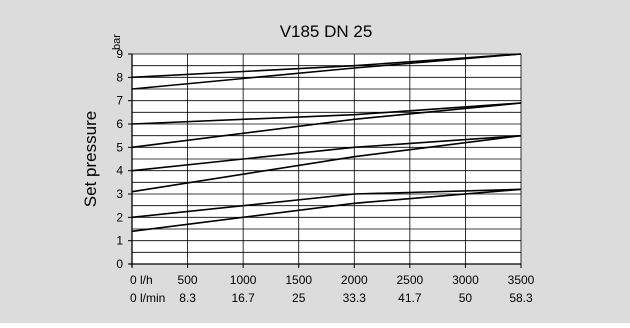 The height and width of the screenshot is (328, 630). Describe the element at coordinates (119, 194) in the screenshot. I see `y-tick-label: 3` at that location.